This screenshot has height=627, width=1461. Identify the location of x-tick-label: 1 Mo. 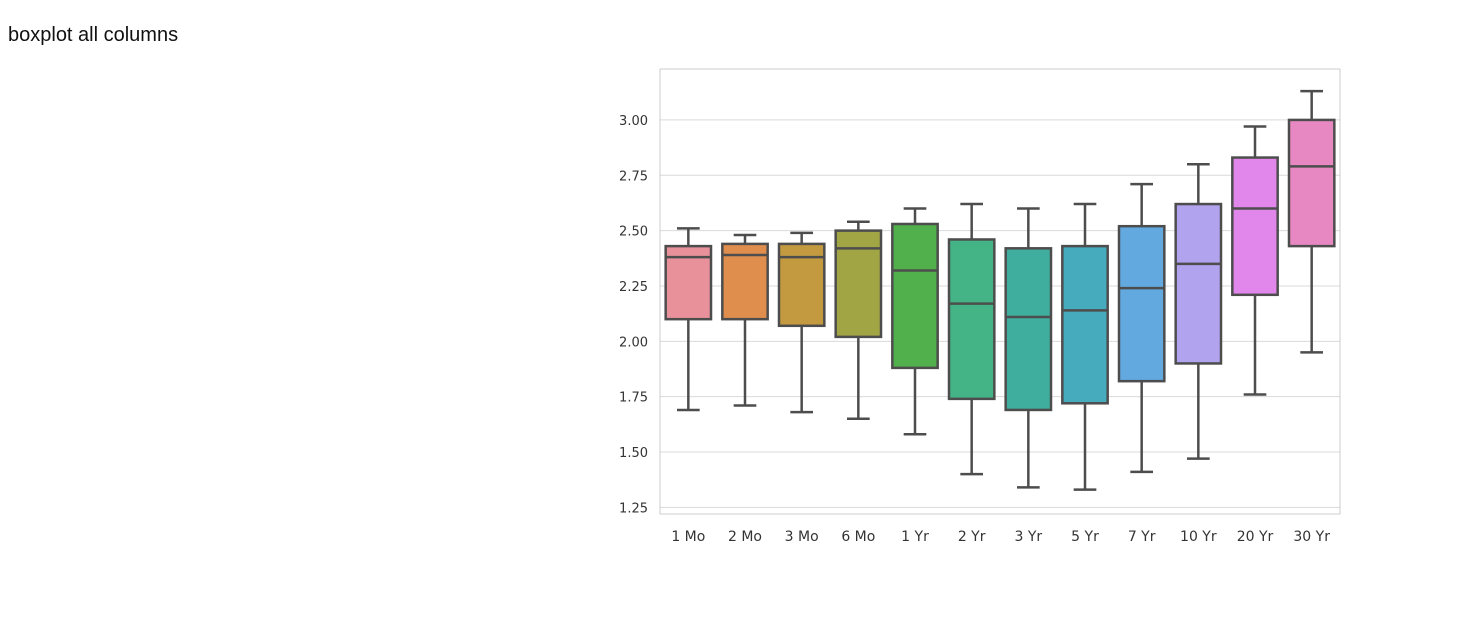
(688, 537).